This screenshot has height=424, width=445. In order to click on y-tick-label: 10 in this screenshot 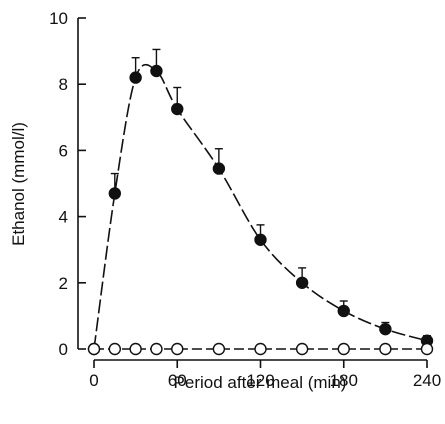, I will do `click(58, 18)`.